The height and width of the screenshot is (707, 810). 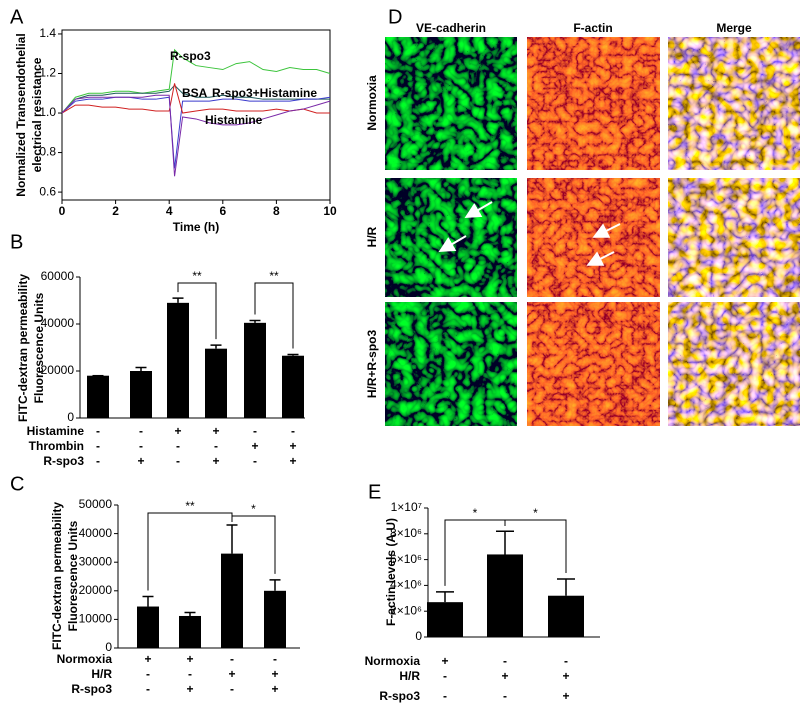 I want to click on y-tick-label: 0.6, so click(x=47, y=191).